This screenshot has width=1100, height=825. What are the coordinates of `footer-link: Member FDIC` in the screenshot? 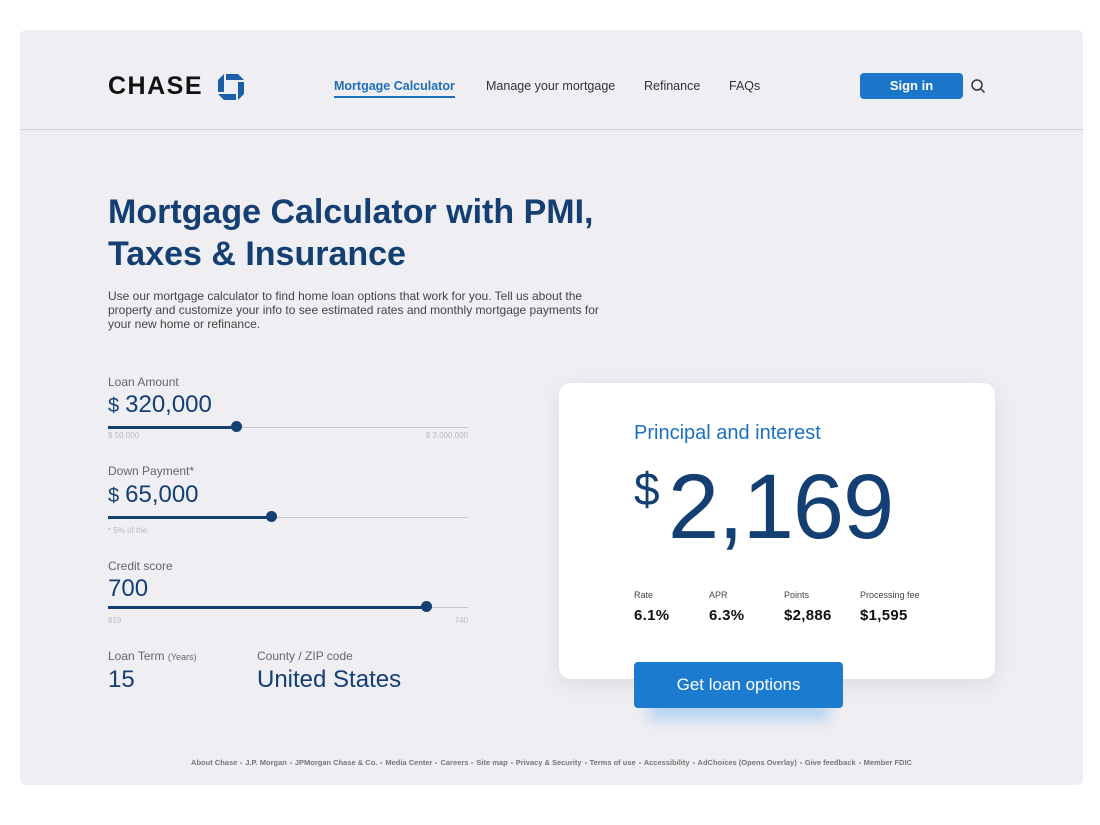 It's located at (887, 762).